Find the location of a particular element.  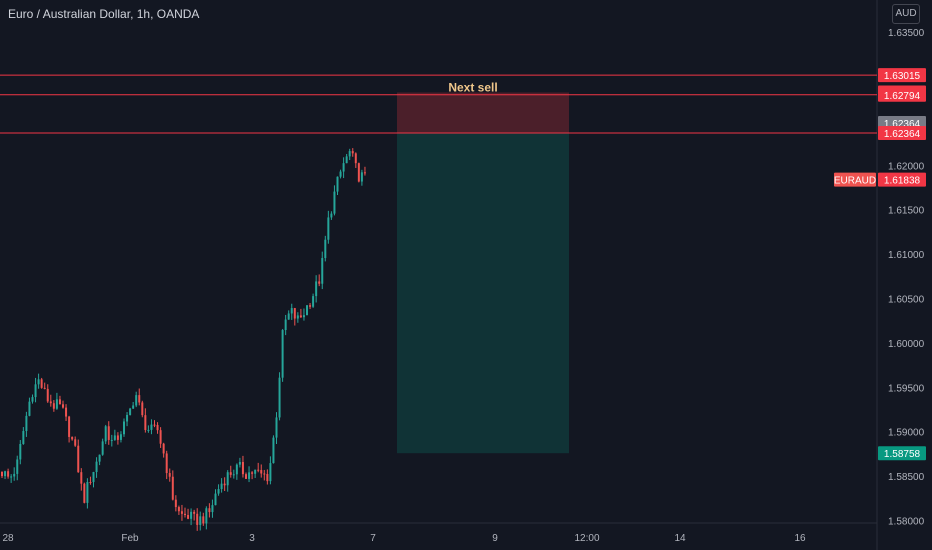

price-label-text: 1.62364 is located at coordinates (902, 134).